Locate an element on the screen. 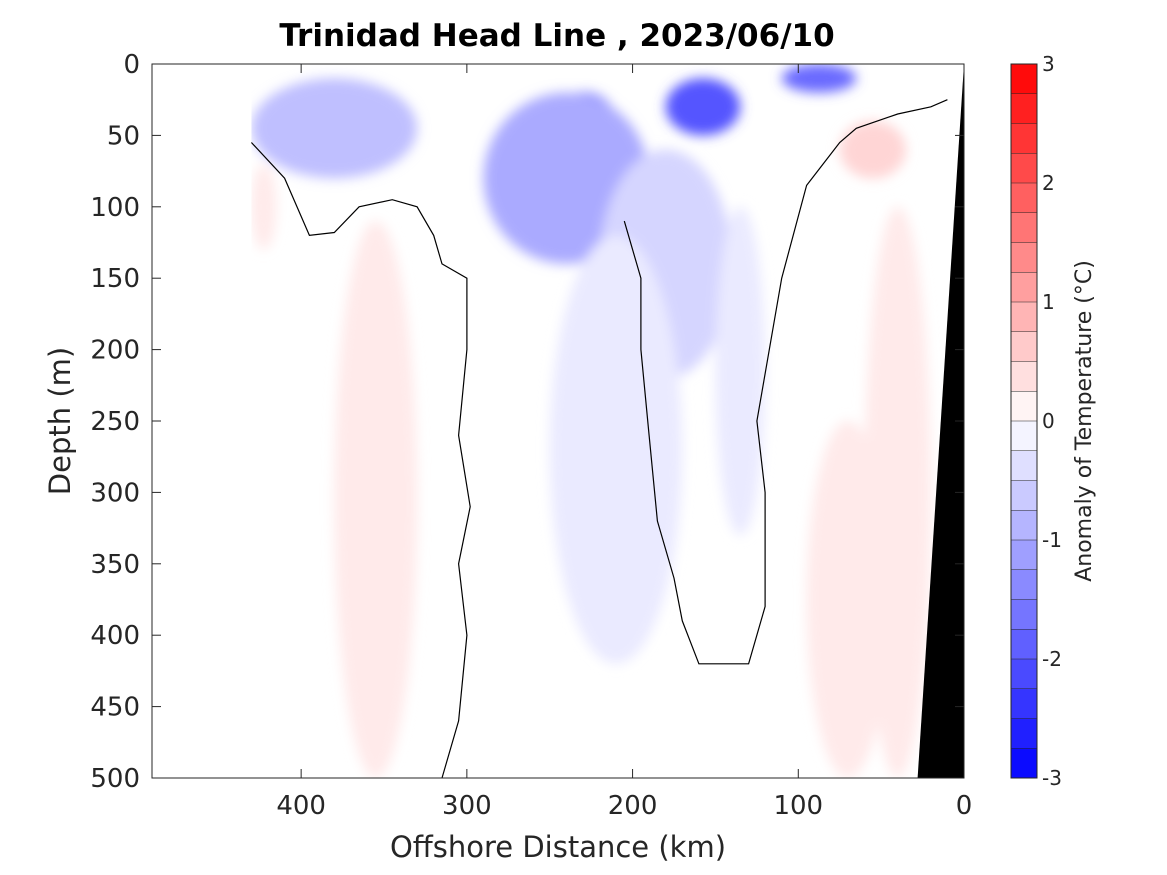 This screenshot has width=1167, height=875. x-tick-label: 400 is located at coordinates (301, 806).